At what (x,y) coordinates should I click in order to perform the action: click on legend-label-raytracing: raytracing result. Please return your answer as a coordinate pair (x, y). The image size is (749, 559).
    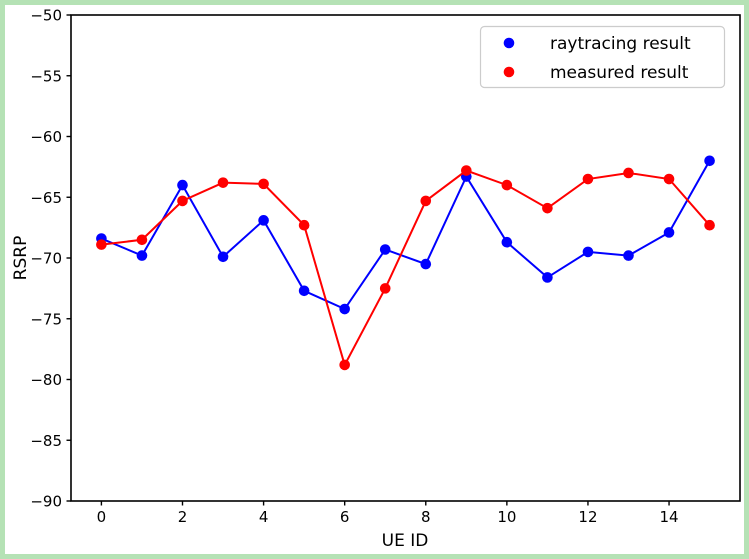
    Looking at the image, I should click on (620, 44).